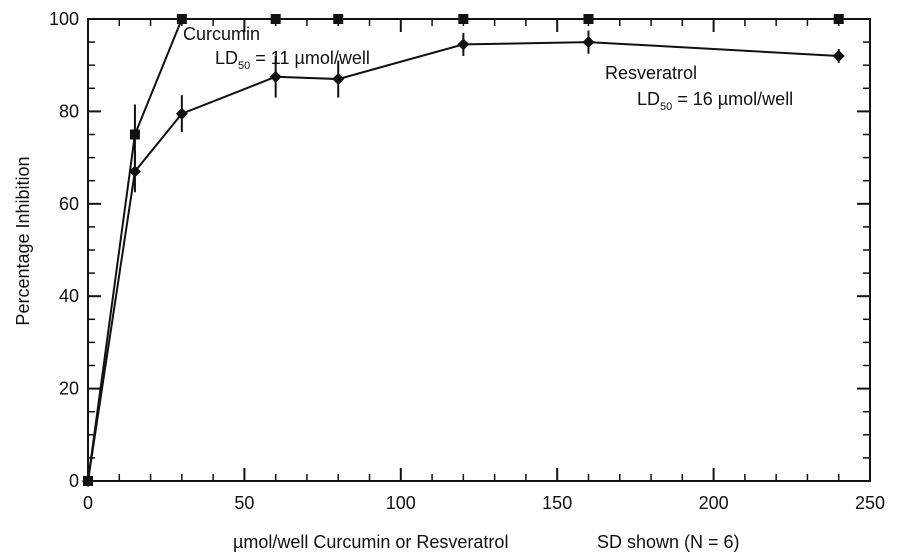 Image resolution: width=900 pixels, height=553 pixels. Describe the element at coordinates (69, 111) in the screenshot. I see `y-tick-label: 80` at that location.